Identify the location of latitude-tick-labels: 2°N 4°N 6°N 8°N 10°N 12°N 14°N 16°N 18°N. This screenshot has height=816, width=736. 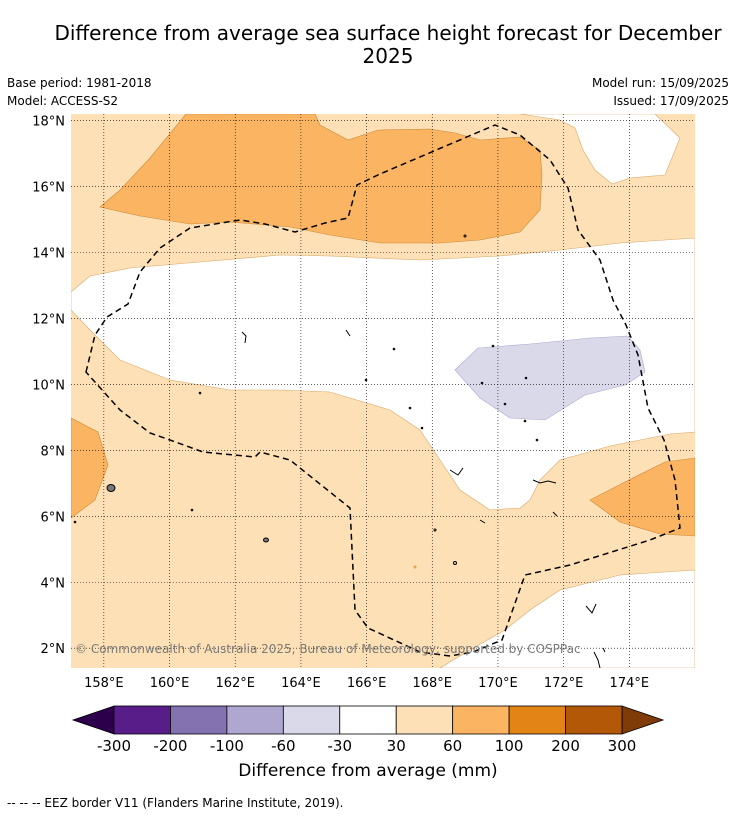
(48, 386).